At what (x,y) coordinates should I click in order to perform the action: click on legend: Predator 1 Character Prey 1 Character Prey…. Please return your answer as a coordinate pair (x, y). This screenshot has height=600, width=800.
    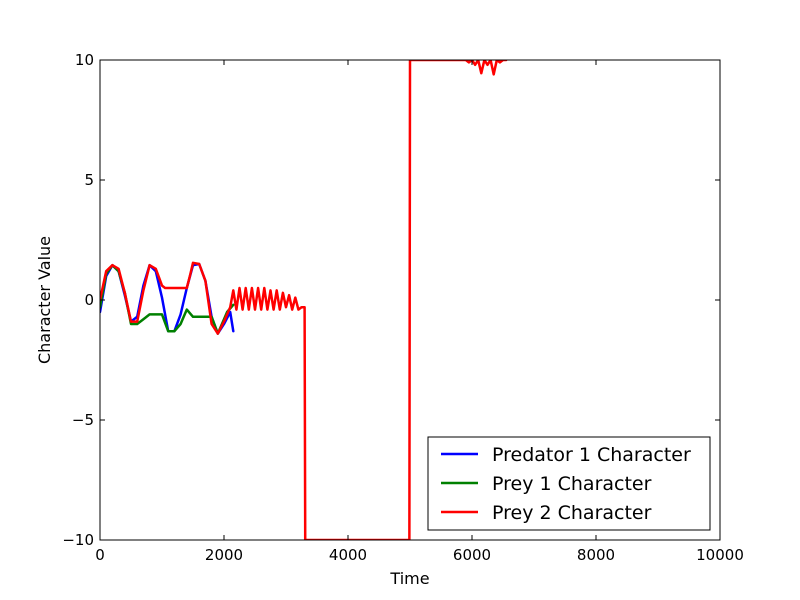
    Looking at the image, I should click on (569, 483).